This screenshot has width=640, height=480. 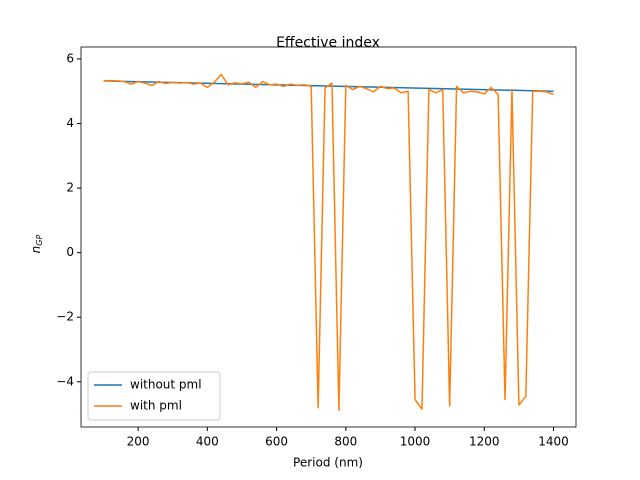 What do you see at coordinates (166, 385) in the screenshot?
I see `legend-label: without pml` at bounding box center [166, 385].